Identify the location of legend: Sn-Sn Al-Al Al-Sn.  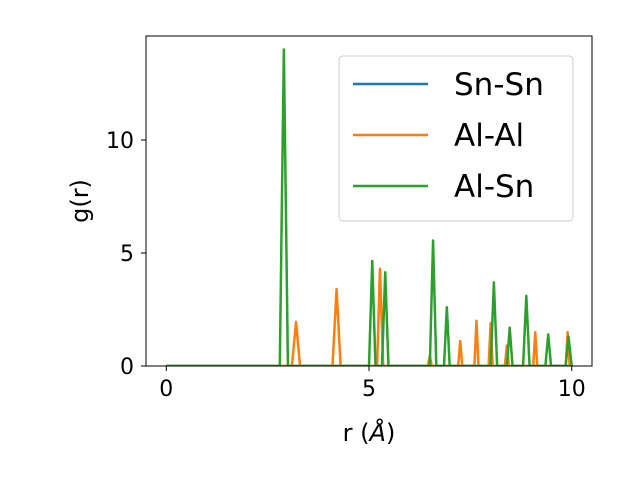
(456, 138).